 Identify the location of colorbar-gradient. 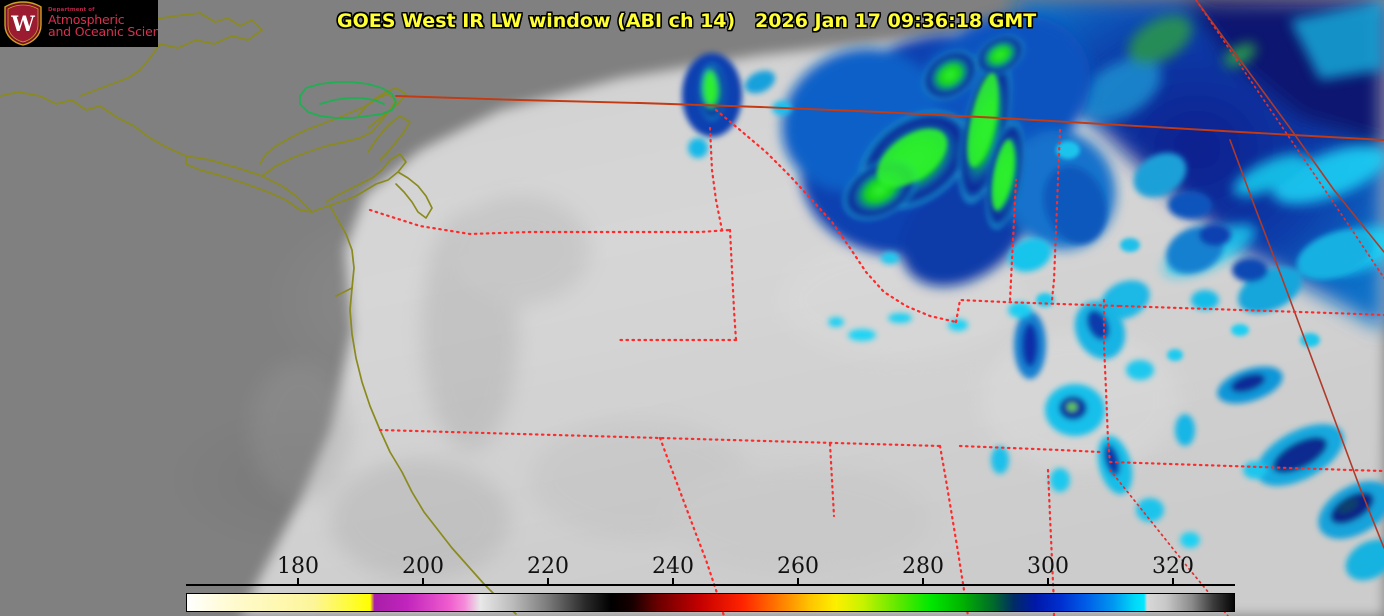
(710, 602).